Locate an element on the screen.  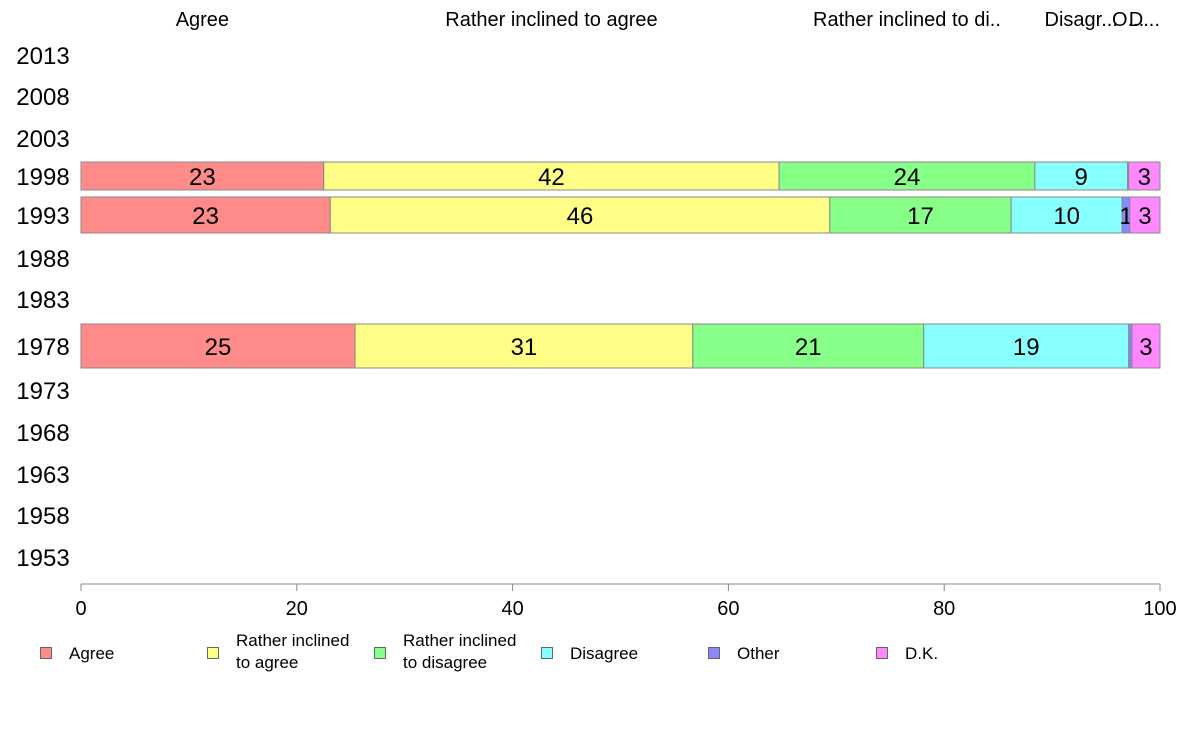
year-label-1978: 1978 is located at coordinates (42, 347).